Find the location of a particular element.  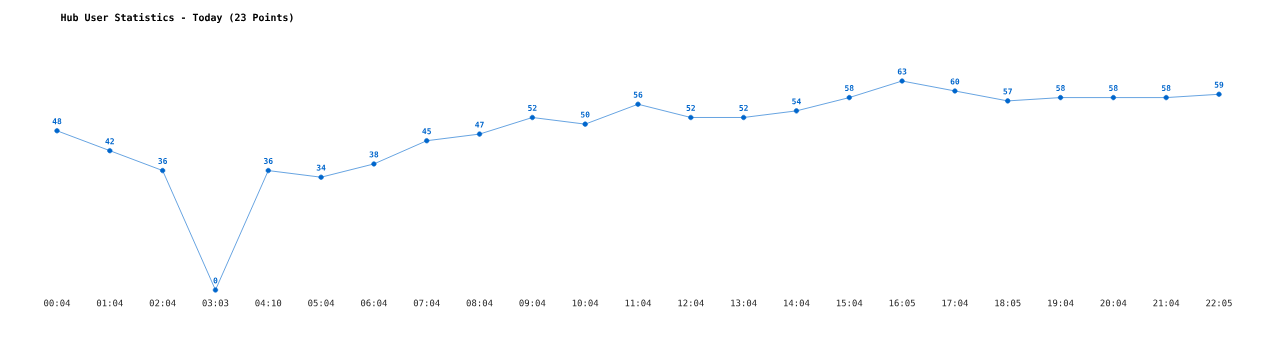

chart-title: Hub User Statistics - Today (23 Points) is located at coordinates (177, 18).